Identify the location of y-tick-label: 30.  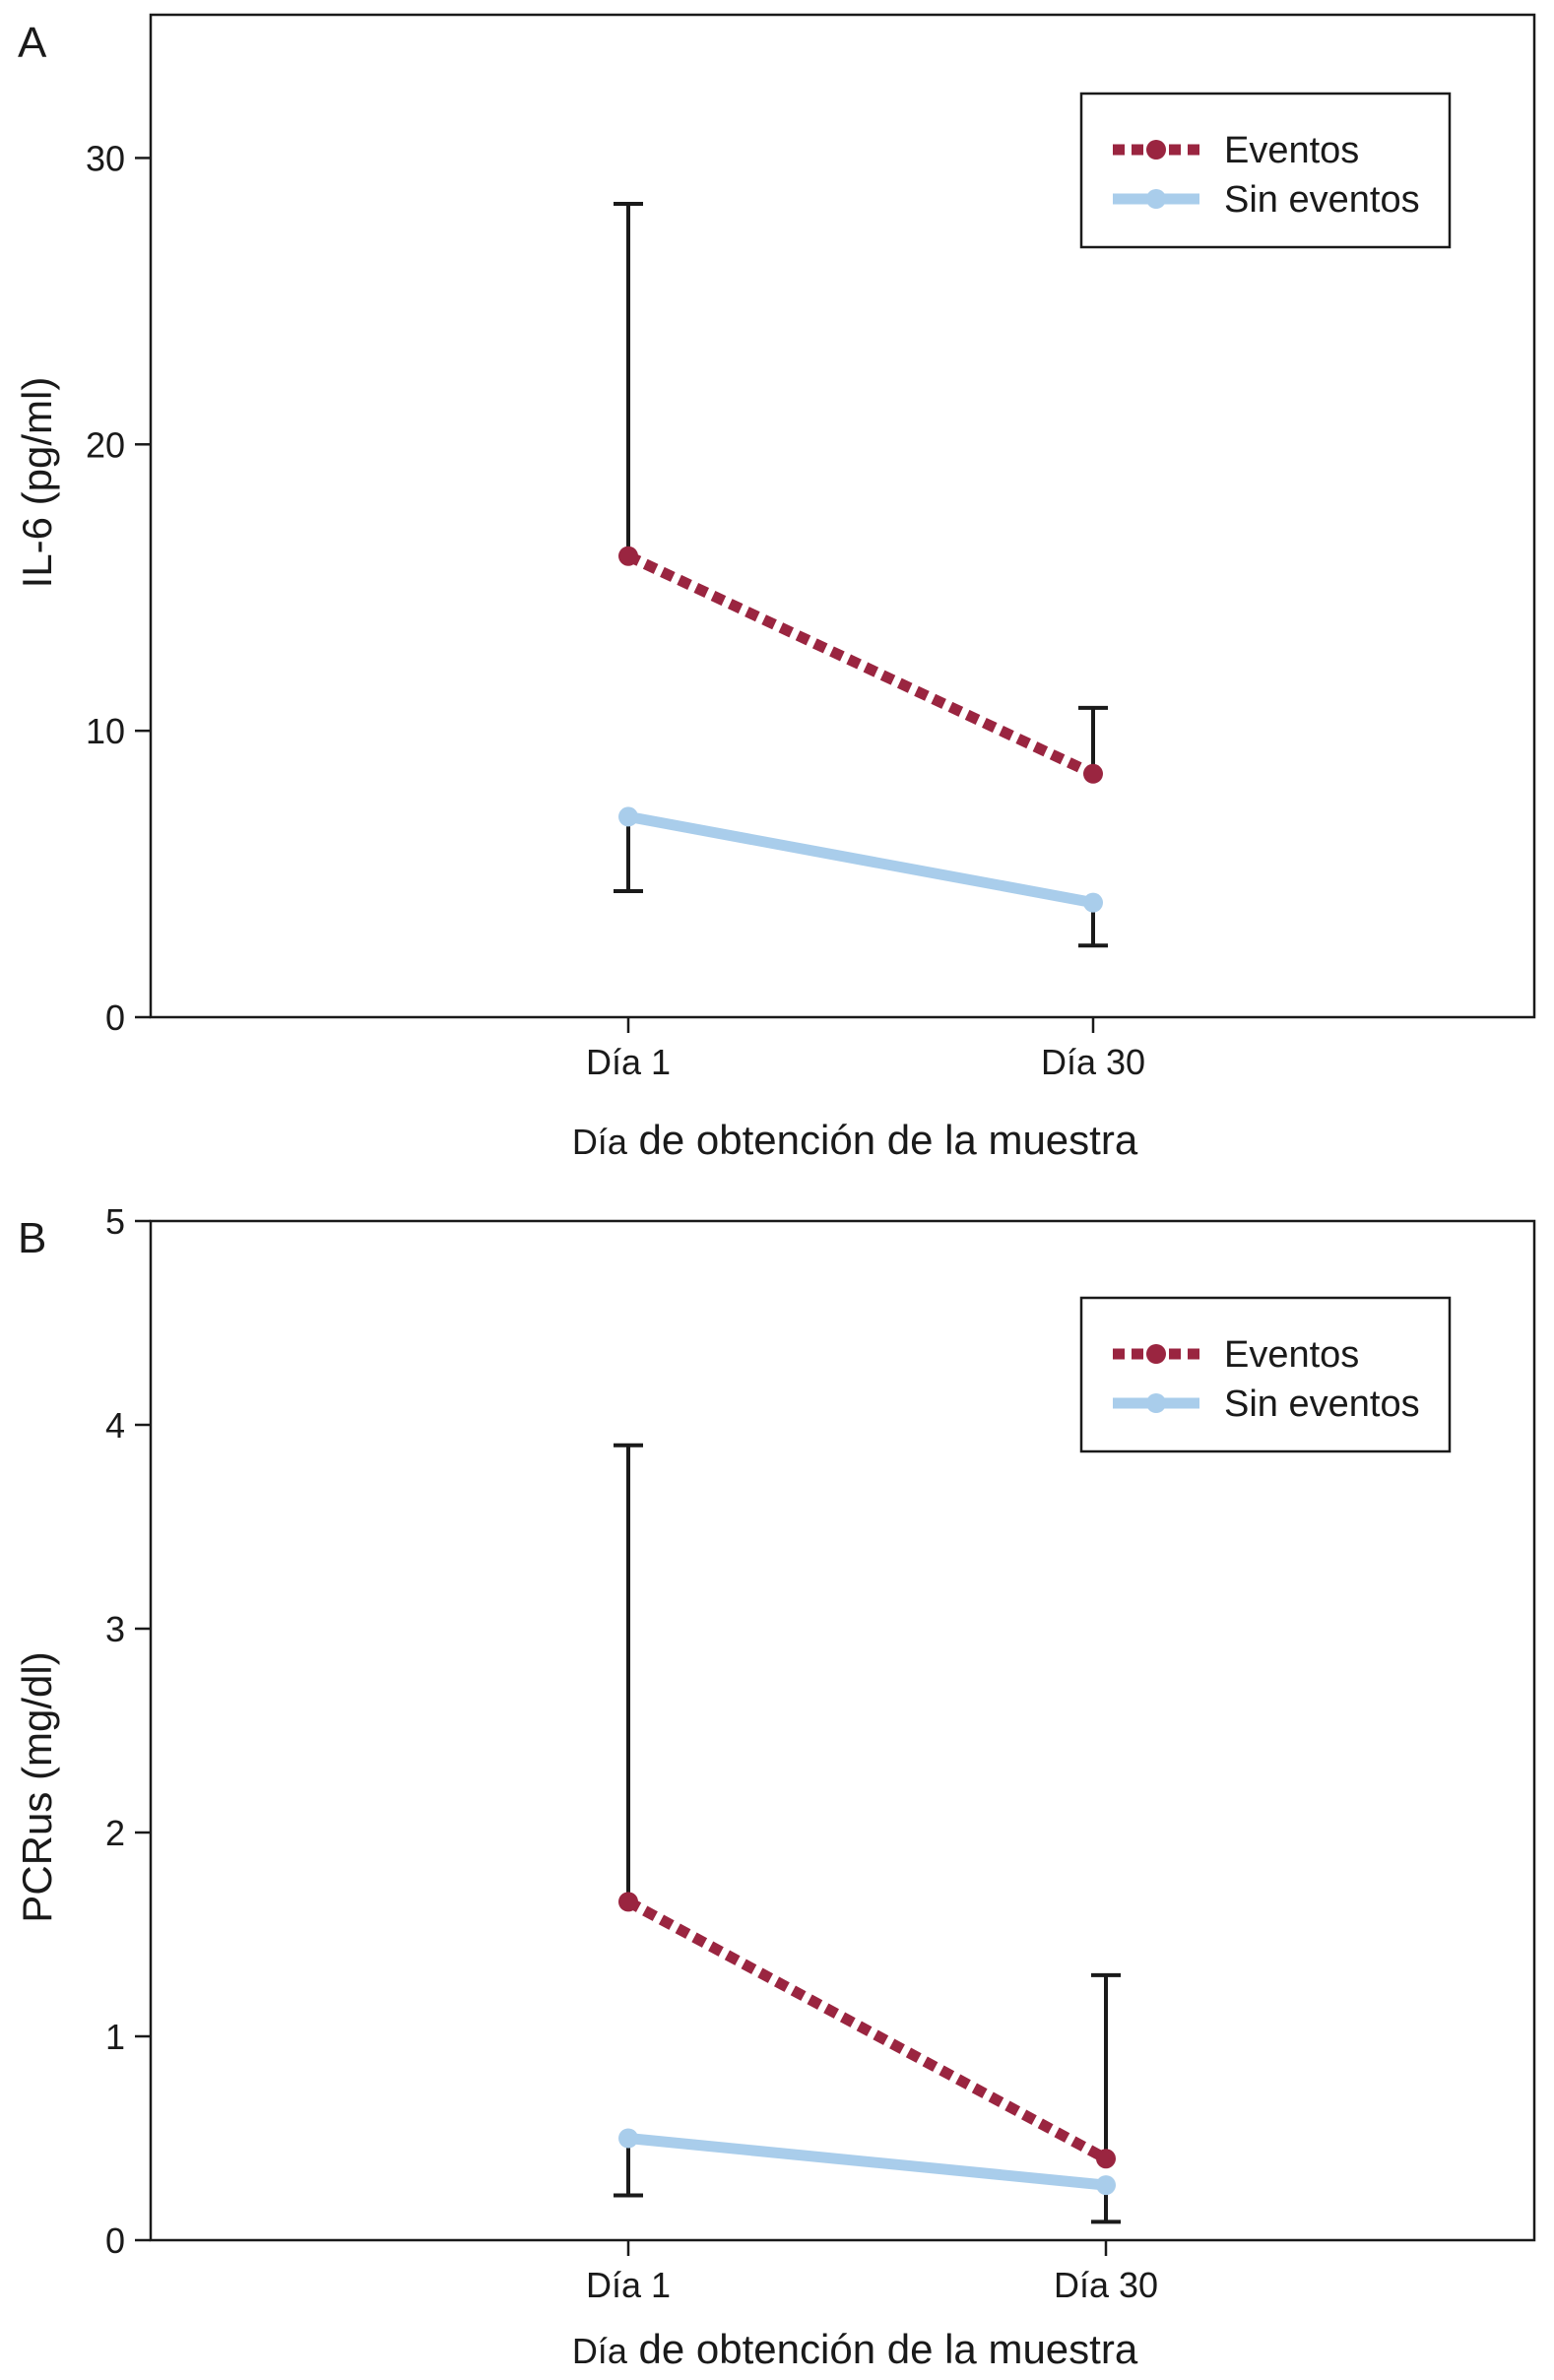
(105, 158).